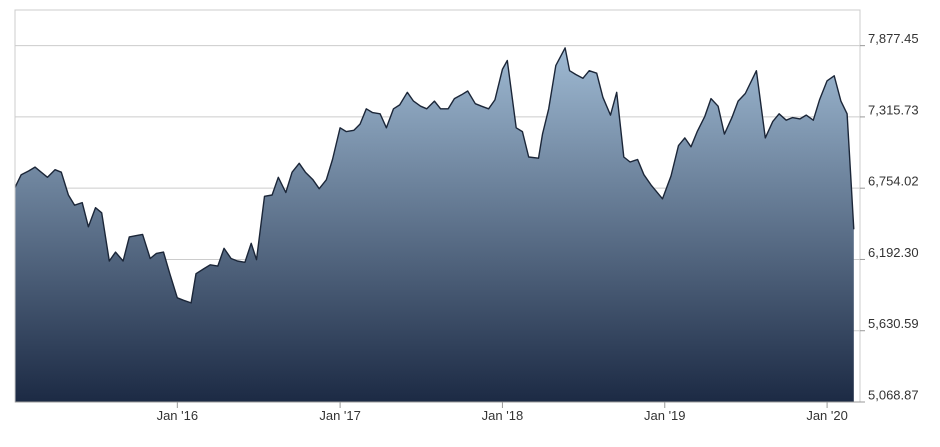  What do you see at coordinates (893, 181) in the screenshot?
I see `y-tick-label: 6,754.02` at bounding box center [893, 181].